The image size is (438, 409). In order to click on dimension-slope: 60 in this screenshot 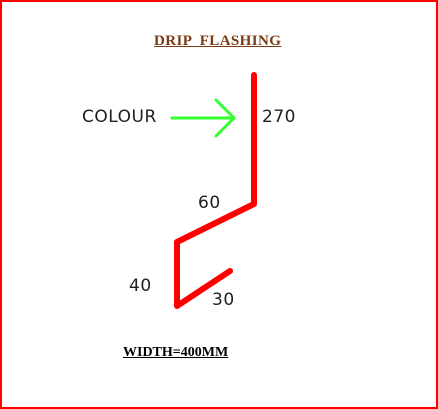, I will do `click(209, 203)`.